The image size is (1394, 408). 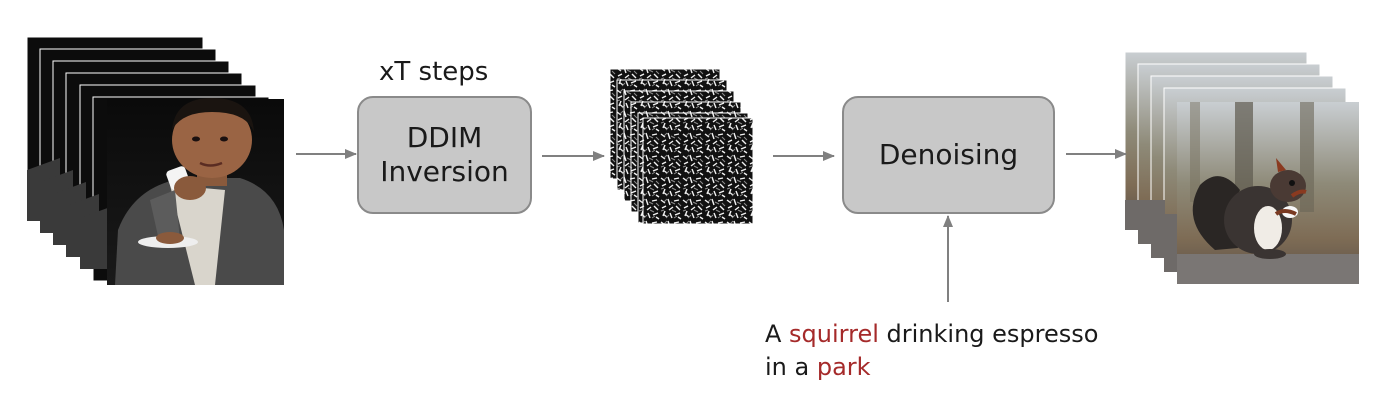 What do you see at coordinates (195, 191) in the screenshot?
I see `input-frame-front` at bounding box center [195, 191].